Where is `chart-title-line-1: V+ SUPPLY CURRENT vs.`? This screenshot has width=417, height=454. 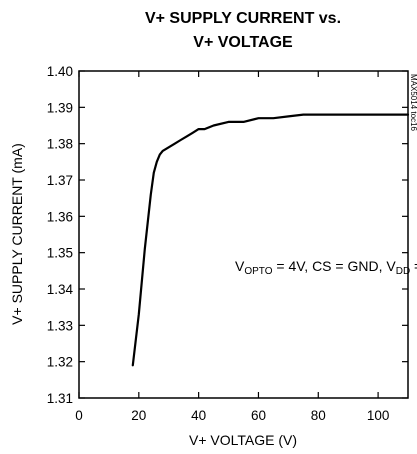
chart-title-line-1: V+ SUPPLY CURRENT vs. is located at coordinates (243, 18).